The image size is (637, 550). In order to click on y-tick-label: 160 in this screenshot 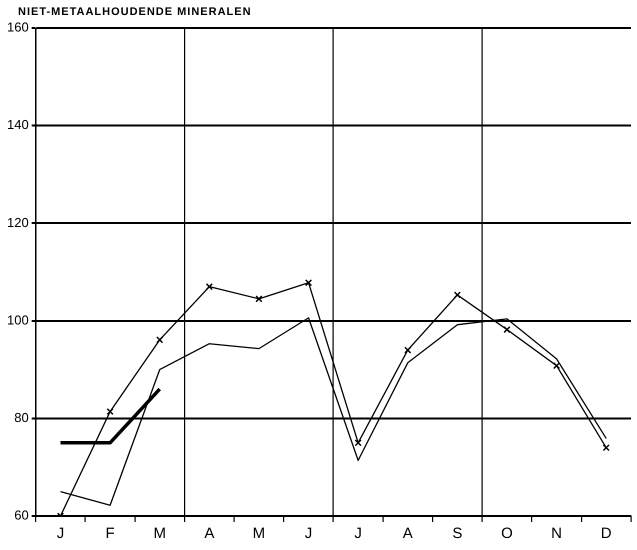, I will do `click(17, 27)`.